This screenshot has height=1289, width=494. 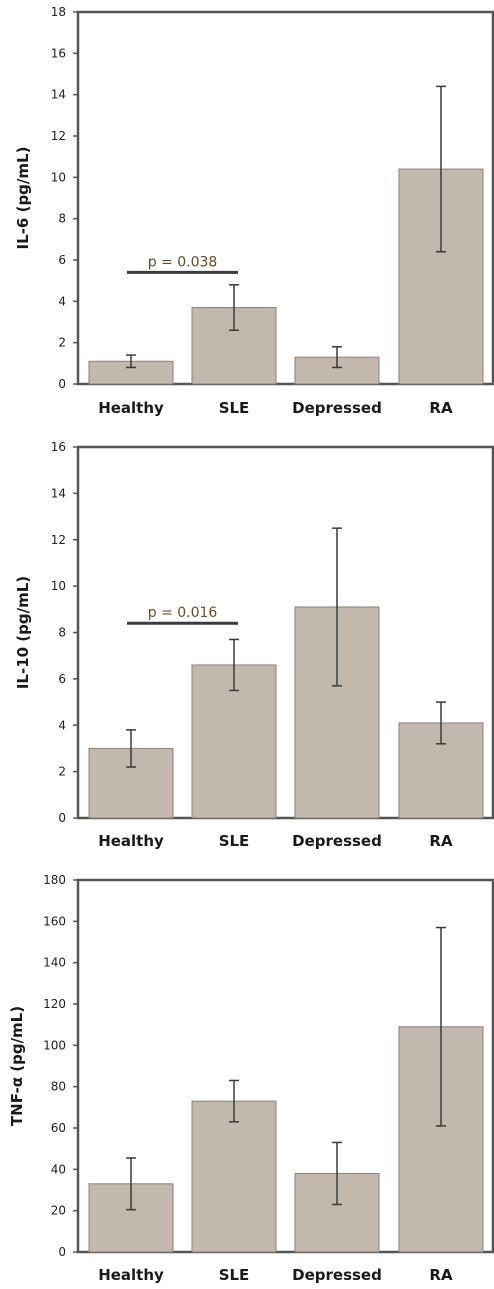 I want to click on y-tick-label: 100, so click(x=54, y=1045).